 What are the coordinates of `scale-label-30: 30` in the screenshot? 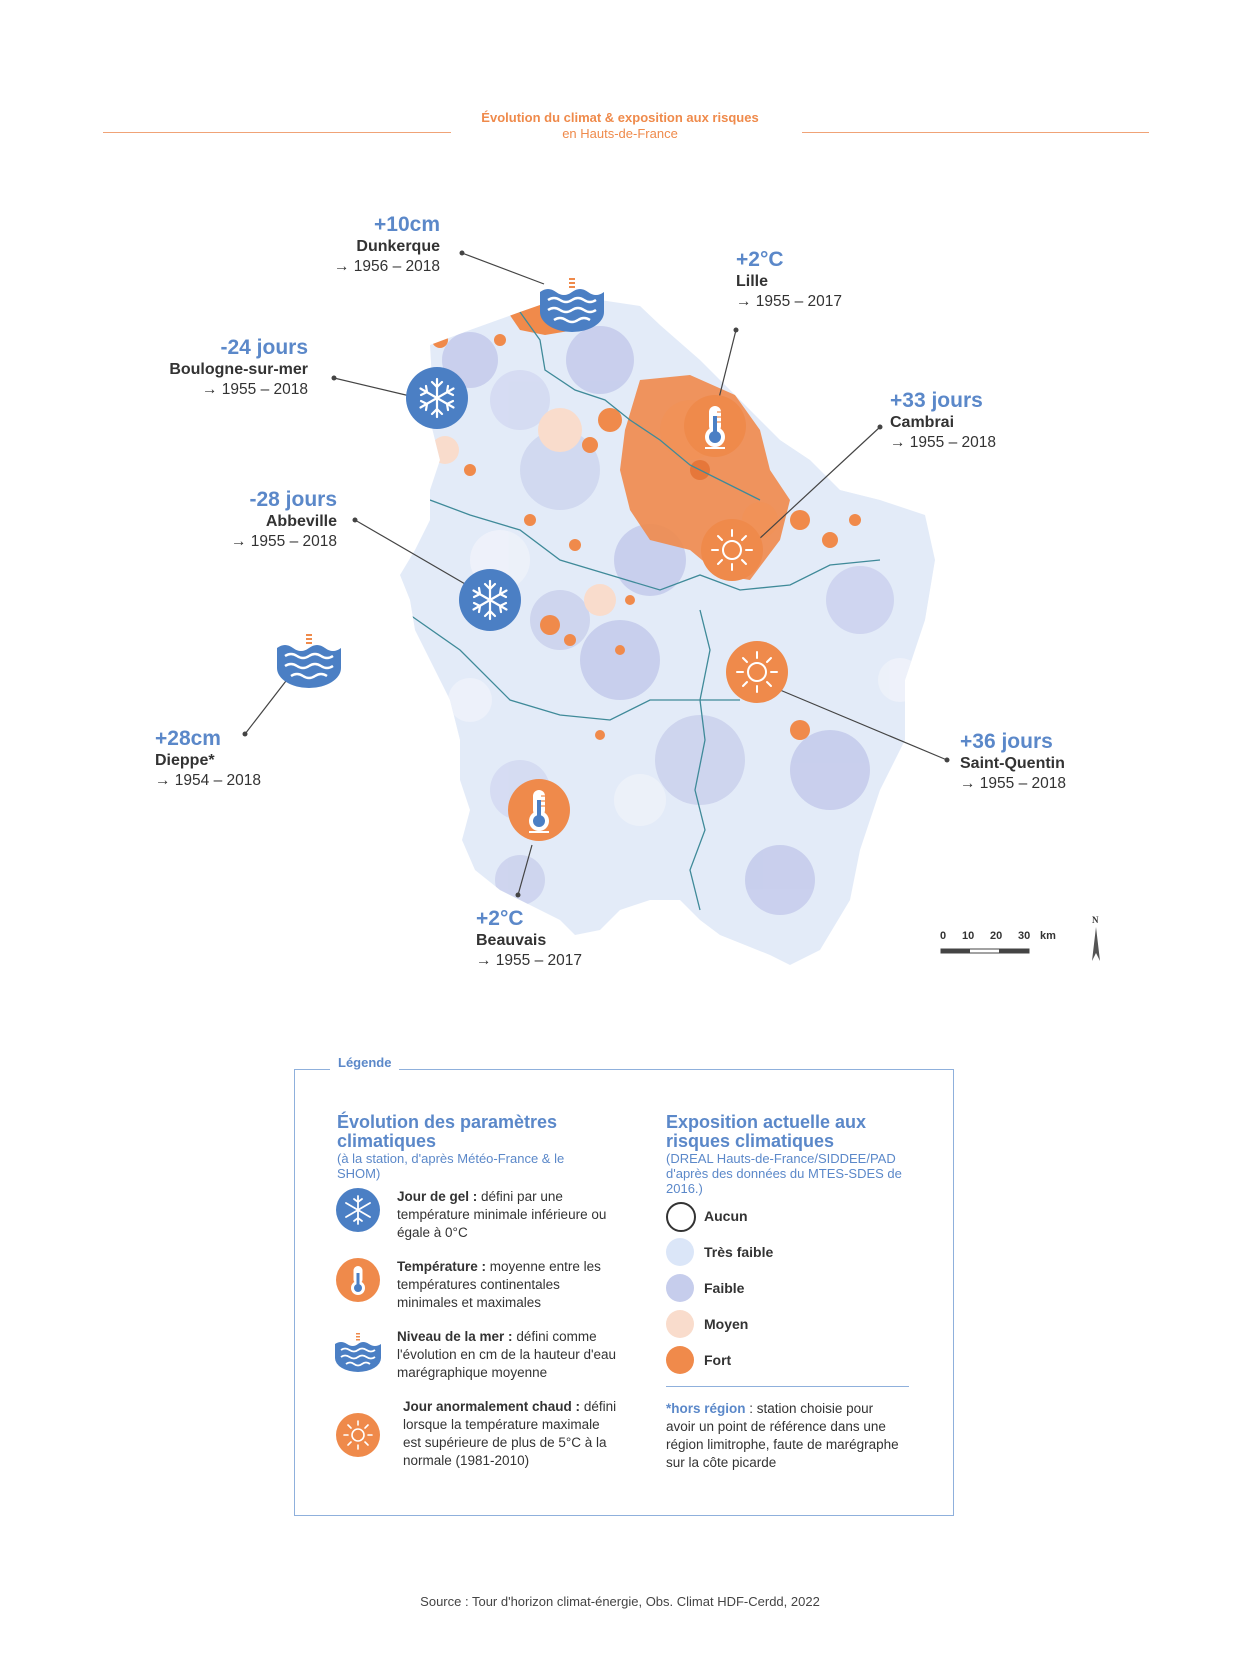 It's located at (1024, 936).